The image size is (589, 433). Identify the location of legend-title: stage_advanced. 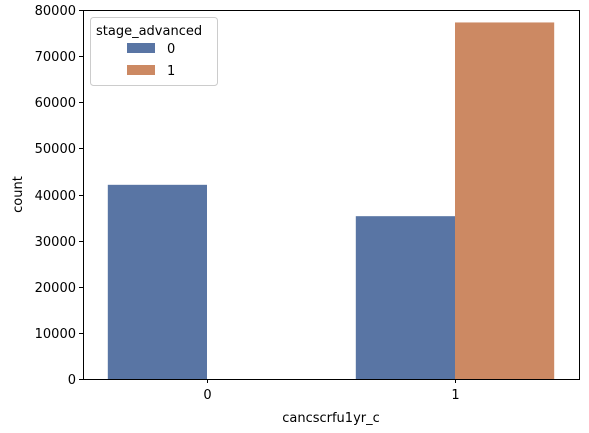
(149, 31).